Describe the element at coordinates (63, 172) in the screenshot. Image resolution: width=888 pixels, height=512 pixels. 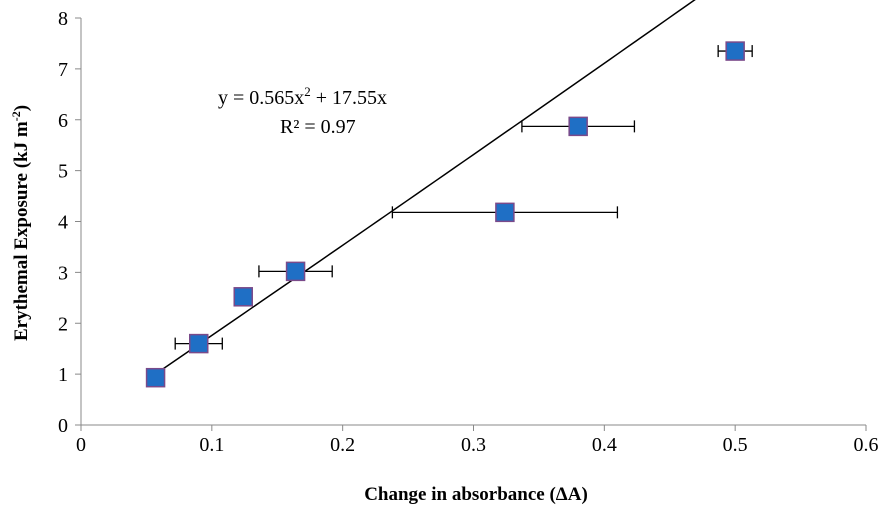
I see `y-tick-label: 5` at that location.